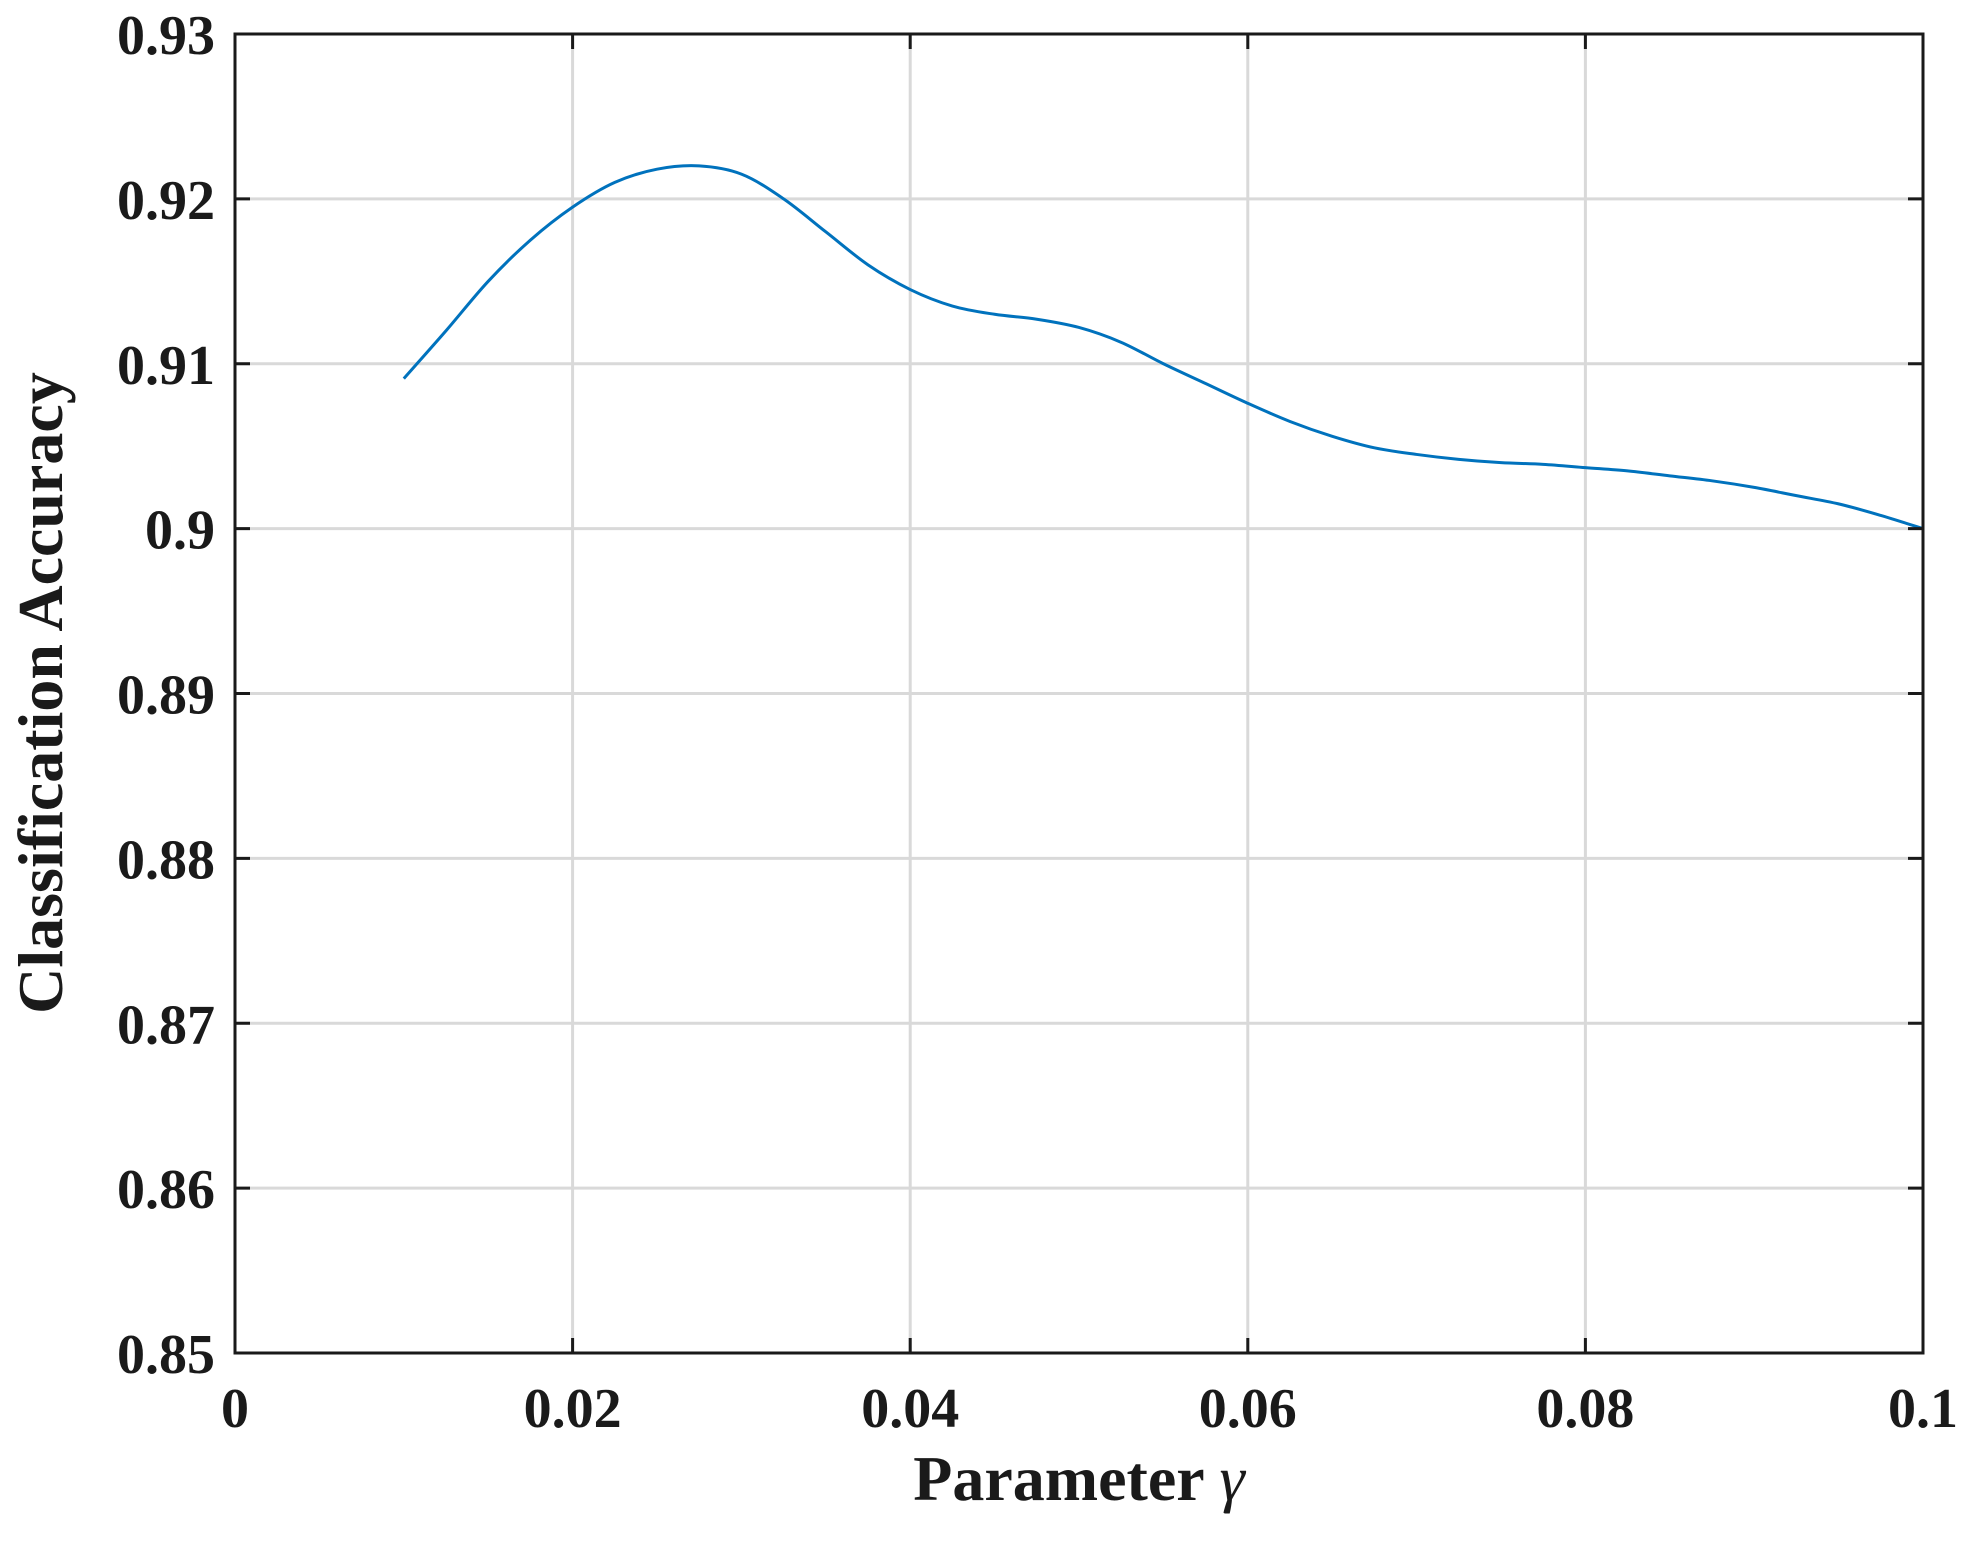 This screenshot has height=1558, width=1964. What do you see at coordinates (166, 1190) in the screenshot?
I see `y-tick-label: 0.86` at bounding box center [166, 1190].